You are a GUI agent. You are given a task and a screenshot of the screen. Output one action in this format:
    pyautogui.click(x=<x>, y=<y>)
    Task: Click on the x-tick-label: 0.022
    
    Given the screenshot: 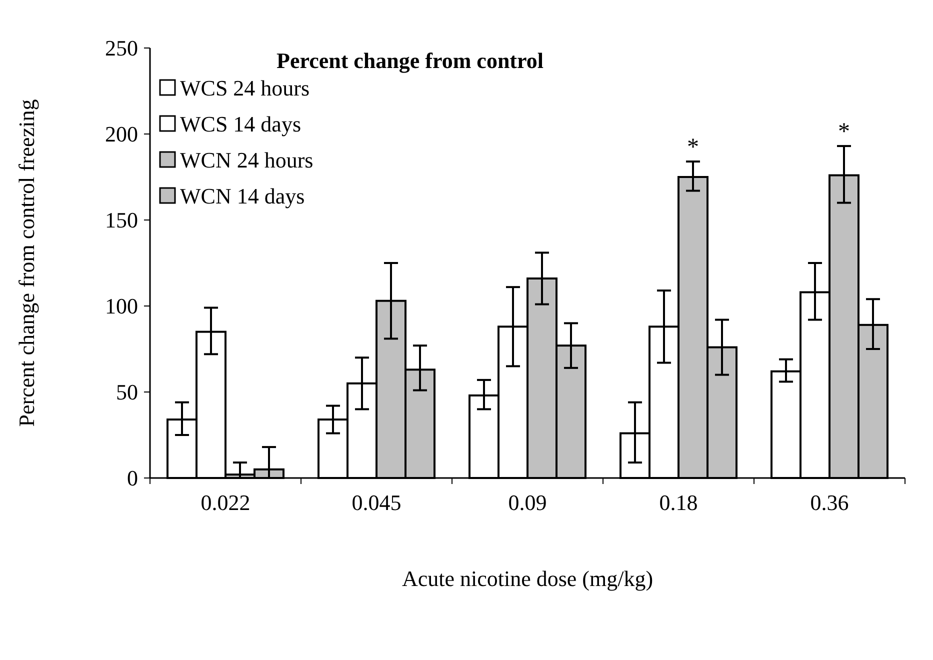 What is the action you would take?
    pyautogui.click(x=225, y=502)
    